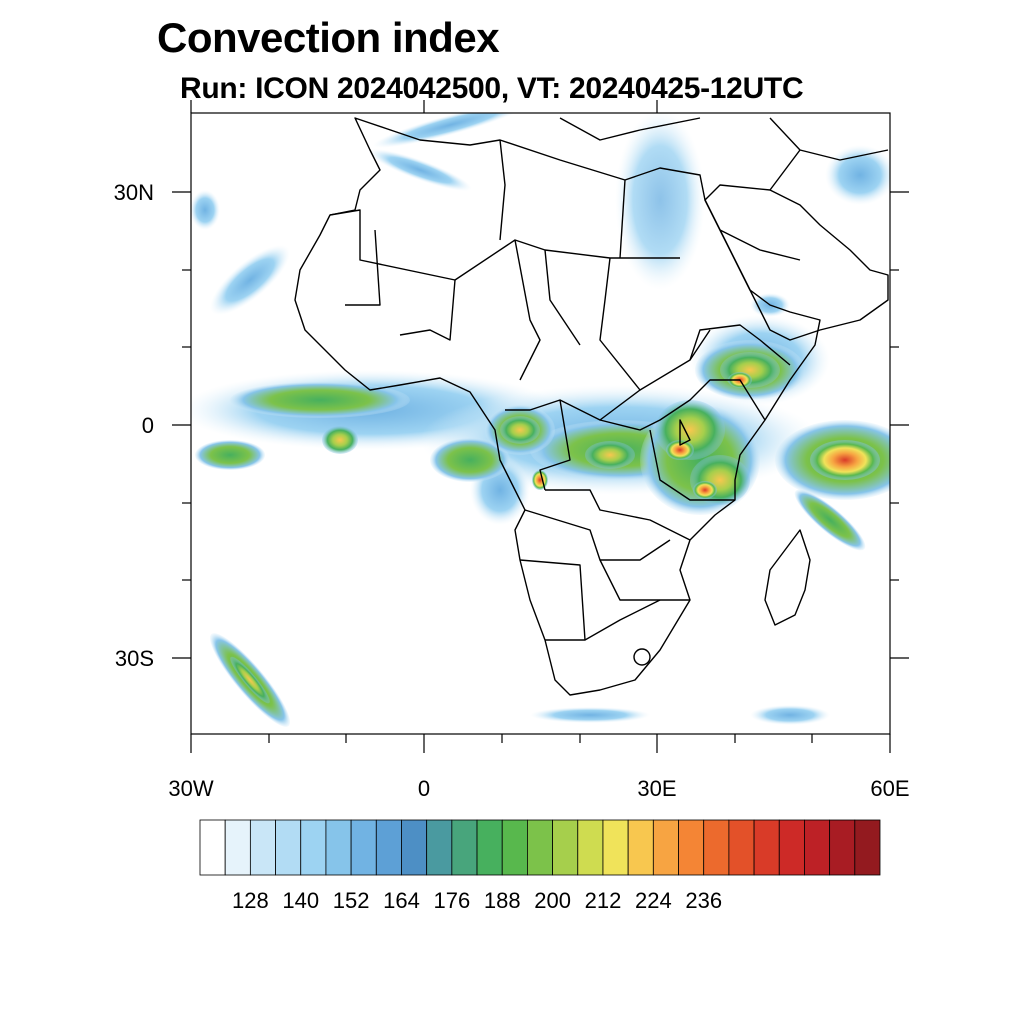 This screenshot has height=1024, width=1024. Describe the element at coordinates (250, 900) in the screenshot. I see `colorbar-label: 128` at that location.